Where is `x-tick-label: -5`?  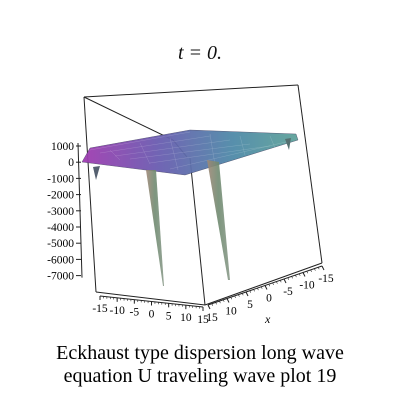
x-tick-label: -5 is located at coordinates (288, 292).